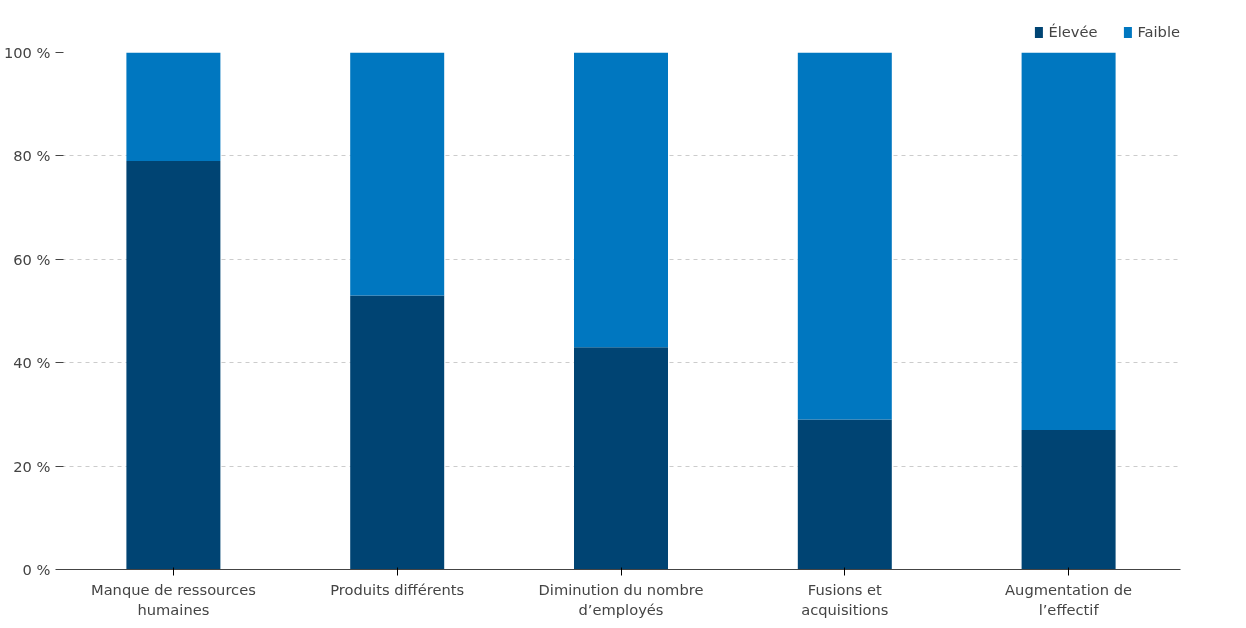 The height and width of the screenshot is (628, 1246). I want to click on x-tick-label: Manque de ressources humaines, so click(173, 599).